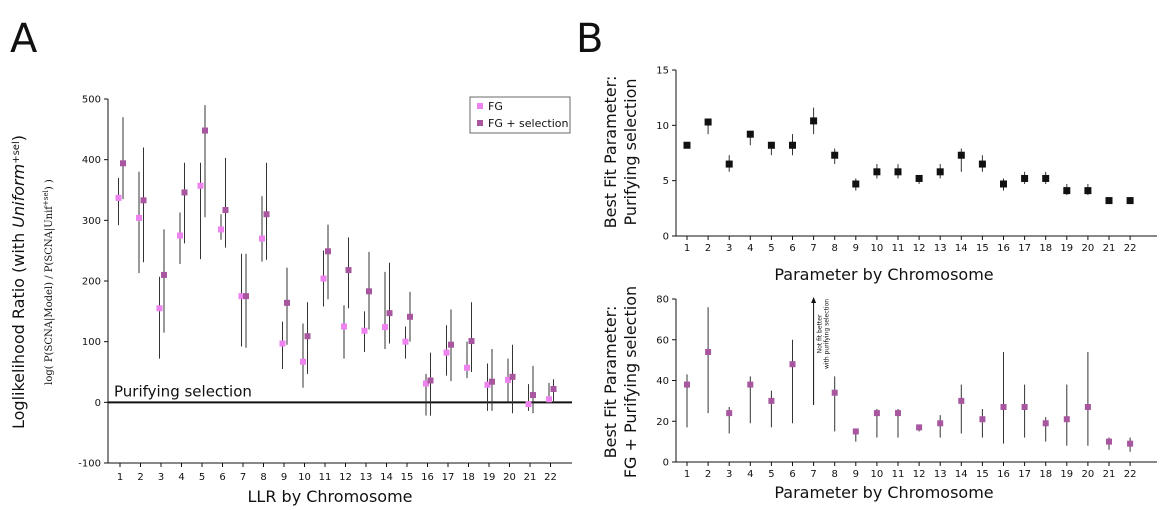 The width and height of the screenshot is (1167, 510). What do you see at coordinates (856, 248) in the screenshot?
I see `x-tick-label: 9` at bounding box center [856, 248].